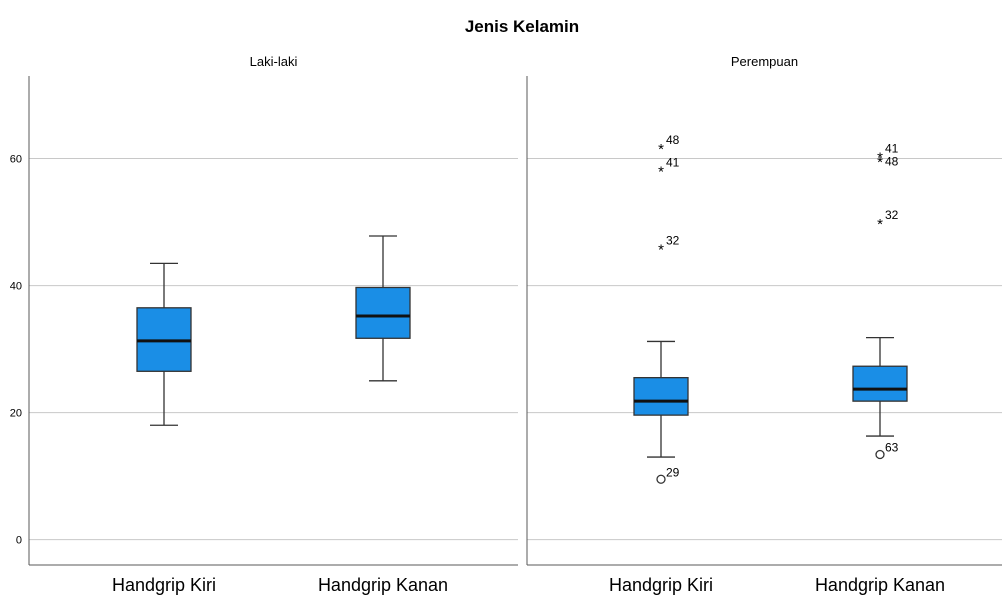 The image size is (1004, 600). I want to click on chart-title: Jenis Kelamin, so click(522, 26).